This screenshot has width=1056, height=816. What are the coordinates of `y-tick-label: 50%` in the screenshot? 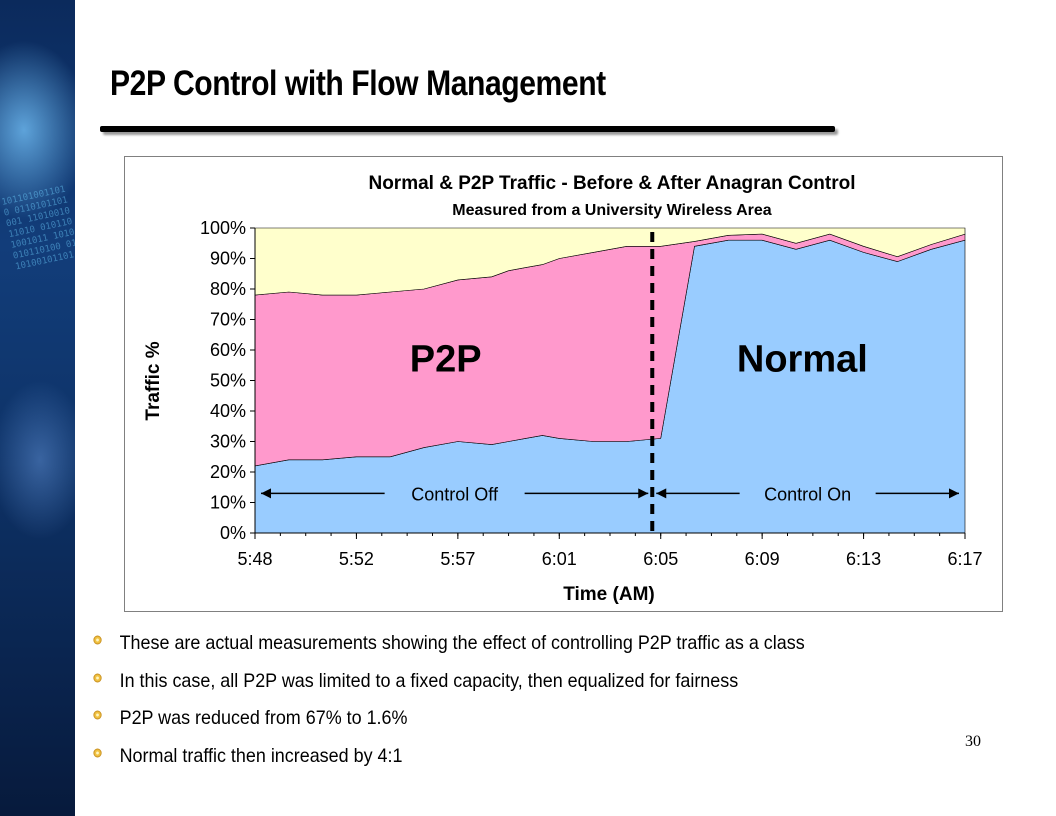 It's located at (228, 381).